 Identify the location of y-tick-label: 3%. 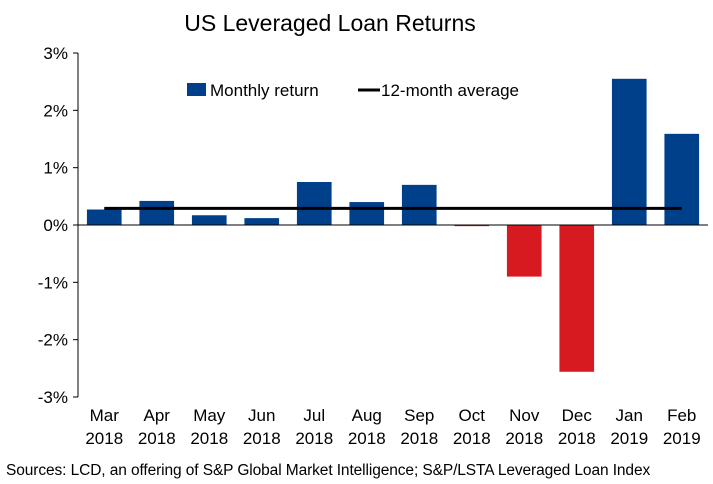
(55, 53).